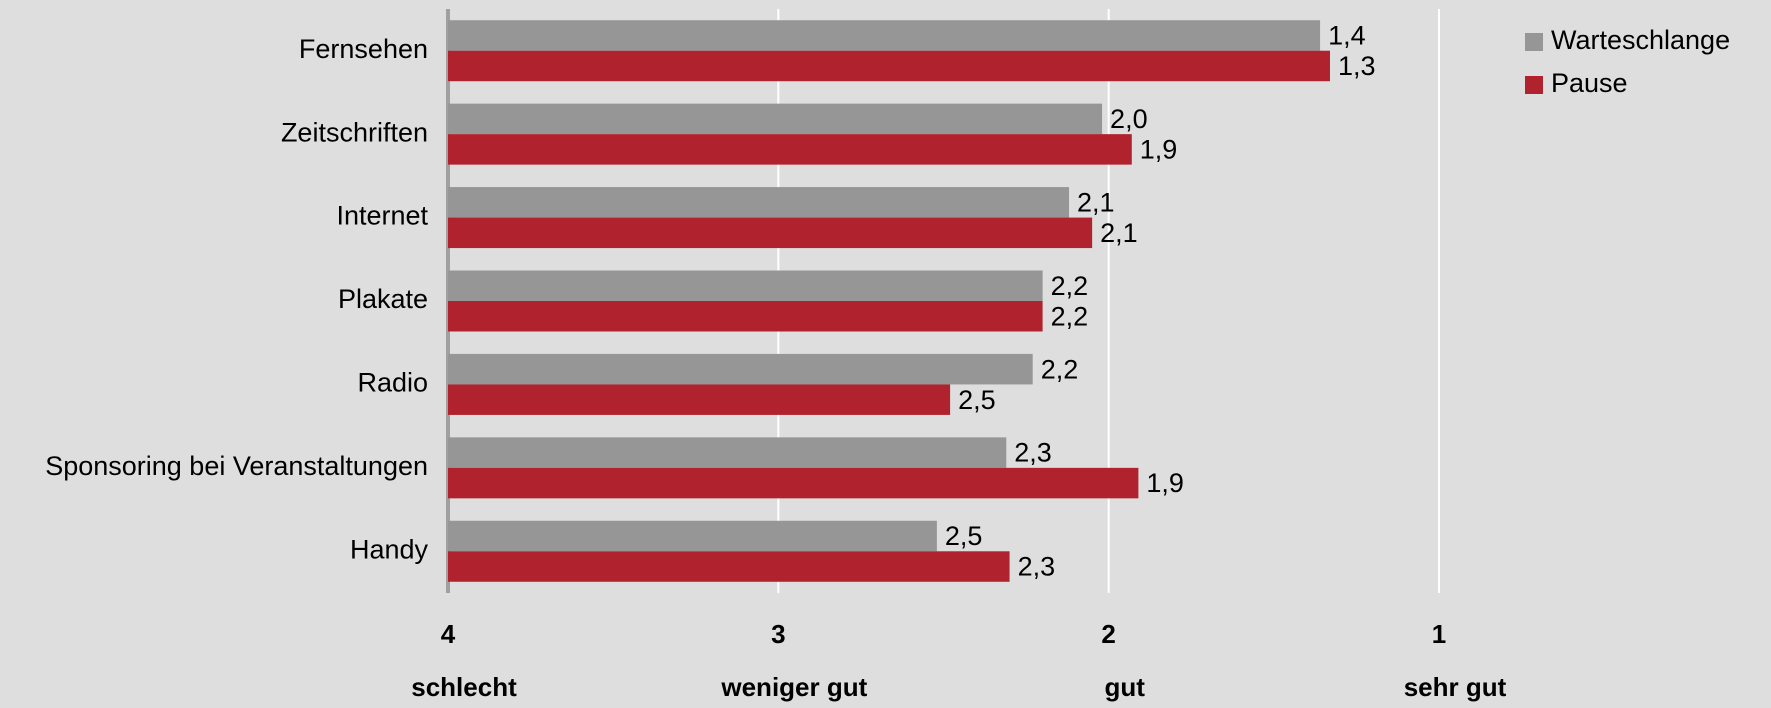 Image resolution: width=1771 pixels, height=708 pixels. What do you see at coordinates (382, 216) in the screenshot?
I see `y-tick-label: Internet` at bounding box center [382, 216].